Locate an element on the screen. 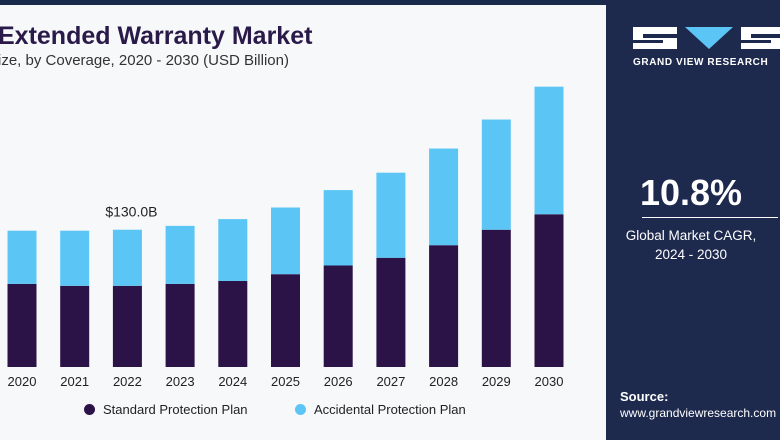 The height and width of the screenshot is (440, 780). legend-label-accidental: Accidental Protection Plan is located at coordinates (390, 409).